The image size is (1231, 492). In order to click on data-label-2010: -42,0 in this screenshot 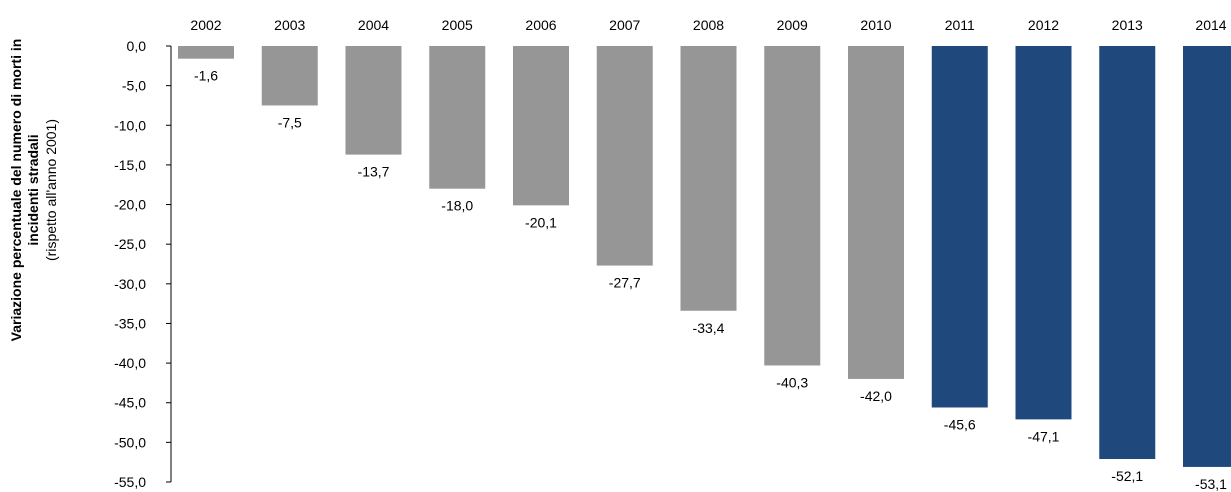, I will do `click(876, 396)`.